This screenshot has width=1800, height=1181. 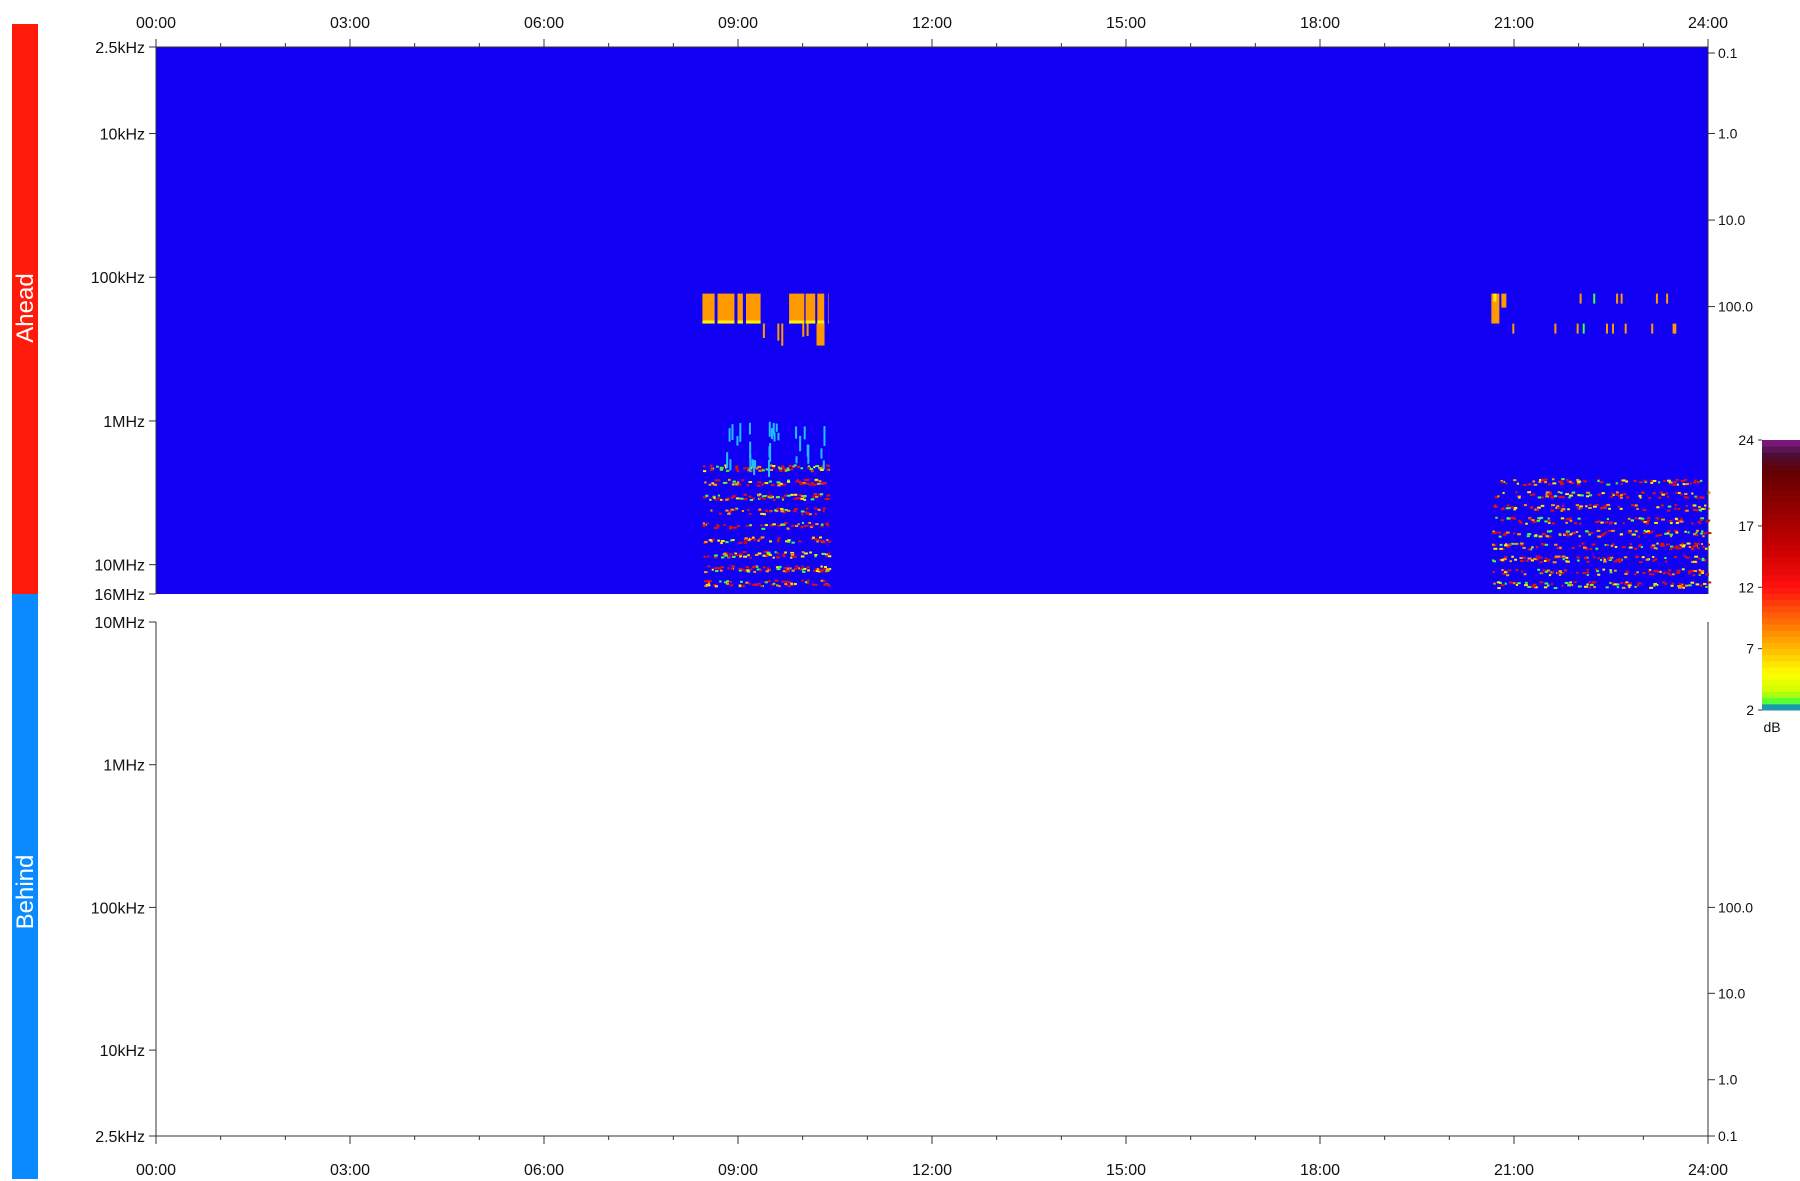 I want to click on ahead-frequency-axis-tick-label: 16MHz, so click(x=119, y=595).